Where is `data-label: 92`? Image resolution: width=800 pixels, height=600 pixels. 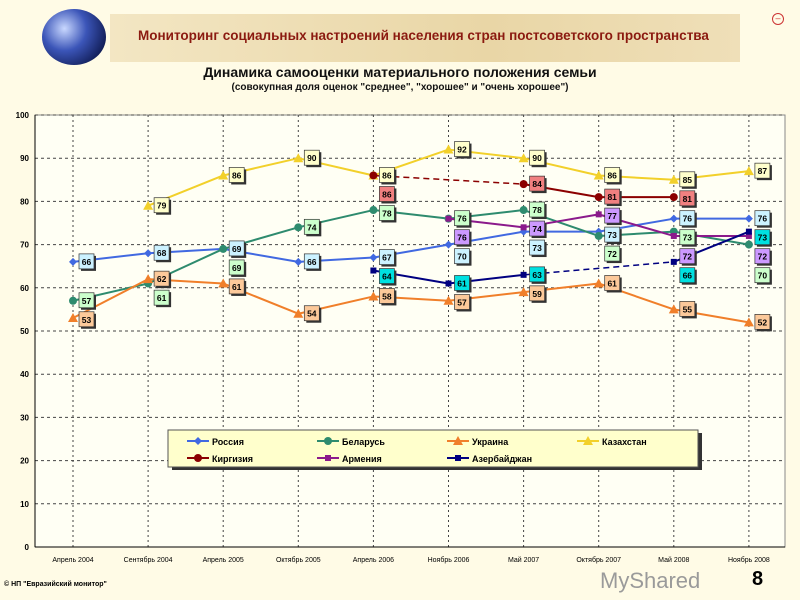 data-label: 92 is located at coordinates (462, 150).